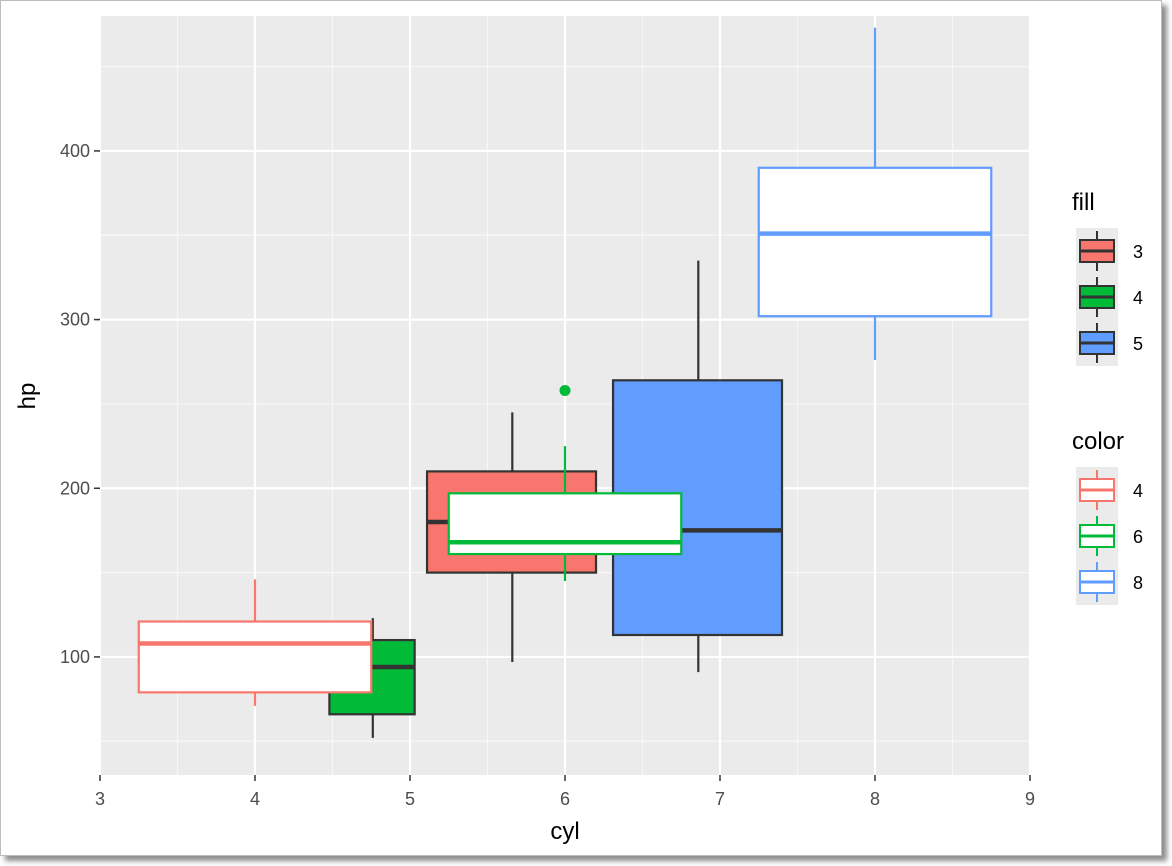 The image size is (1172, 866). Describe the element at coordinates (75, 320) in the screenshot. I see `y-tick-label: 300` at that location.